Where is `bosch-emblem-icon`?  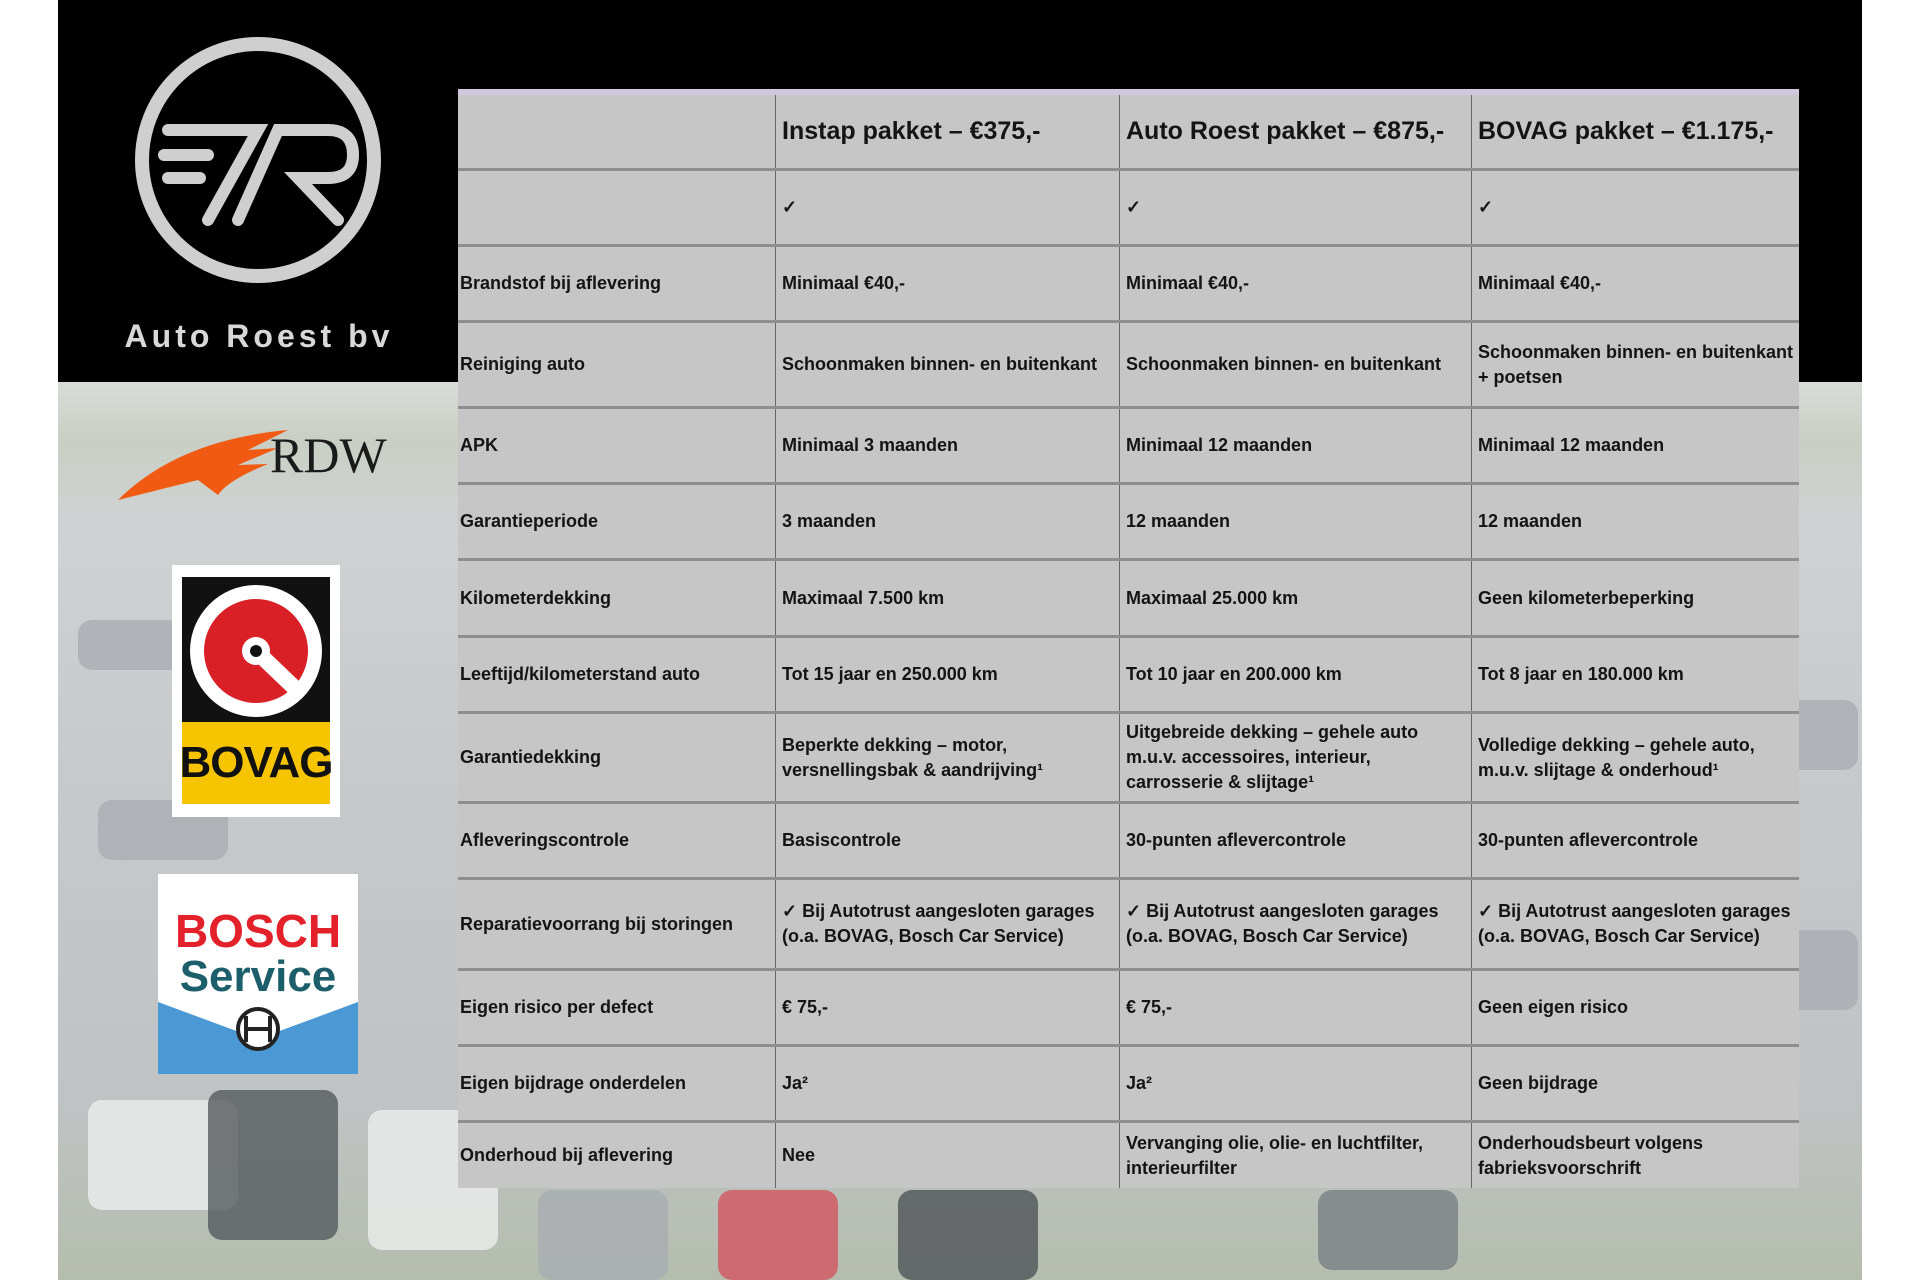 bosch-emblem-icon is located at coordinates (258, 1038).